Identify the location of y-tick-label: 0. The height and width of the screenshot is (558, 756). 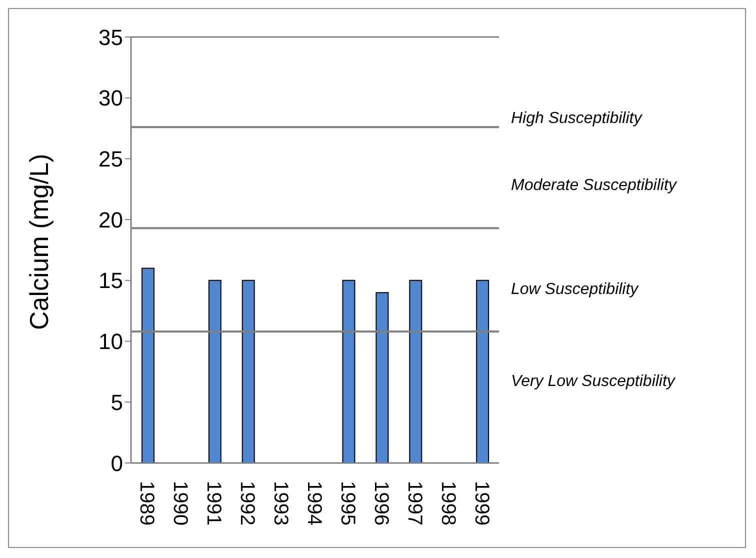
(116, 463).